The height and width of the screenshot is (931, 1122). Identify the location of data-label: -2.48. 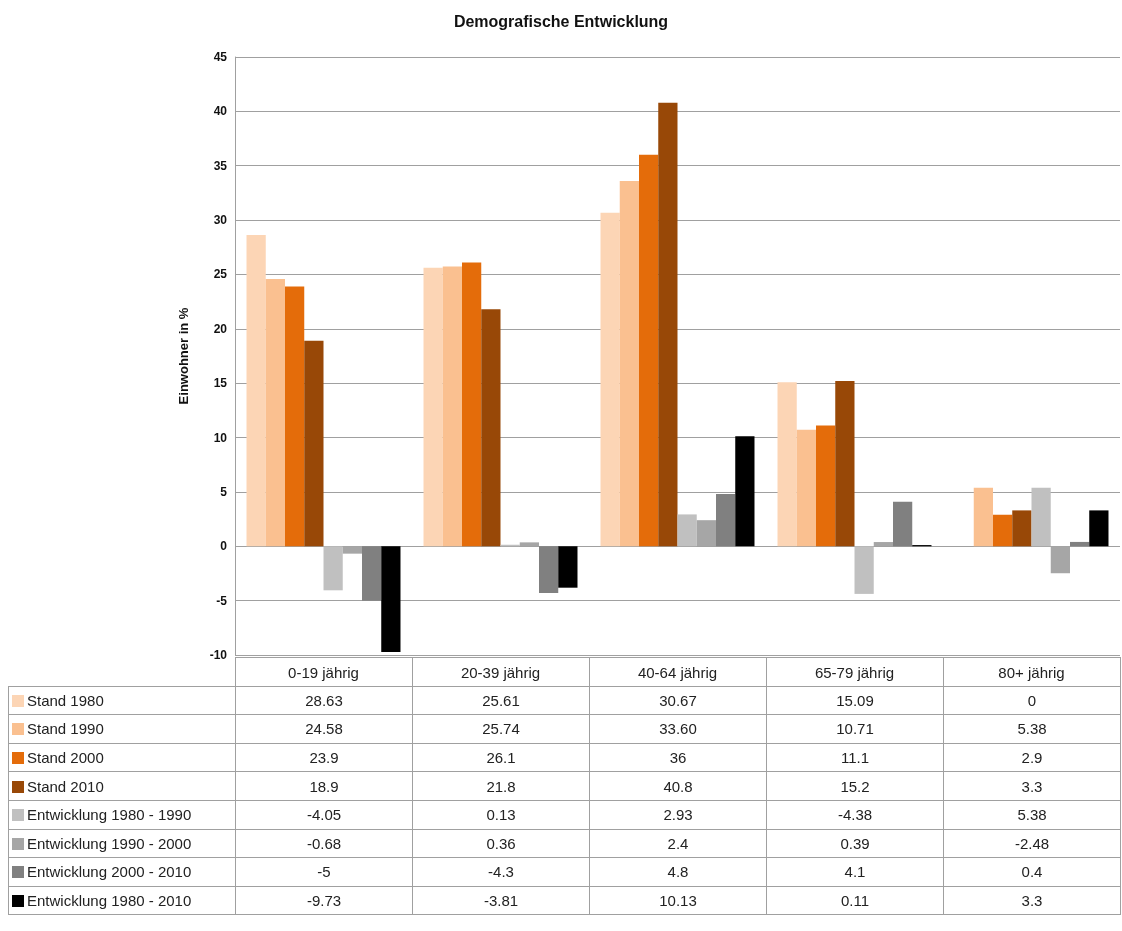
(1032, 843).